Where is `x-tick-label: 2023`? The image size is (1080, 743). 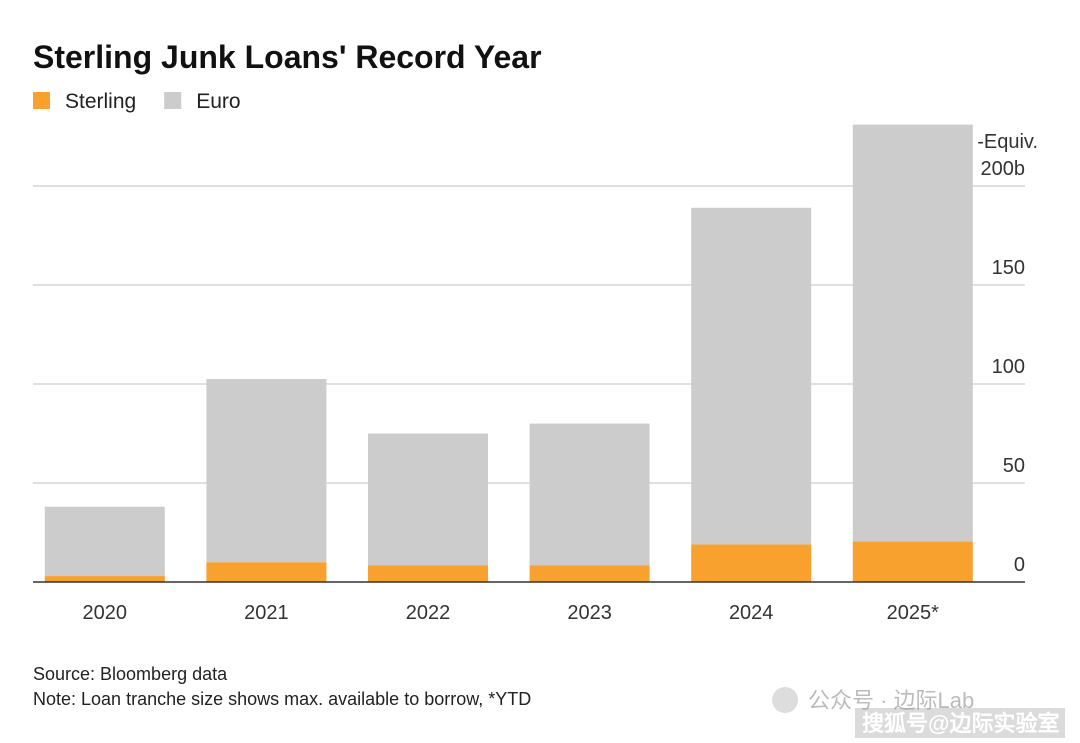
x-tick-label: 2023 is located at coordinates (589, 613).